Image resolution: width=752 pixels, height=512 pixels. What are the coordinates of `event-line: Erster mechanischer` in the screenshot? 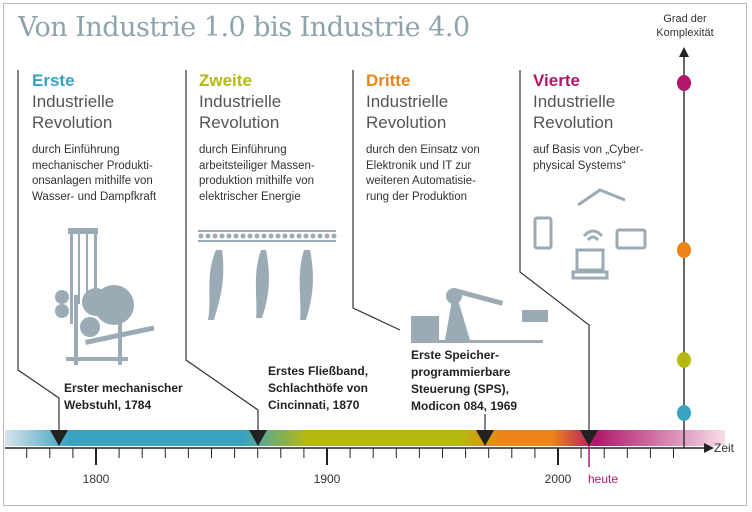 It's located at (123, 388).